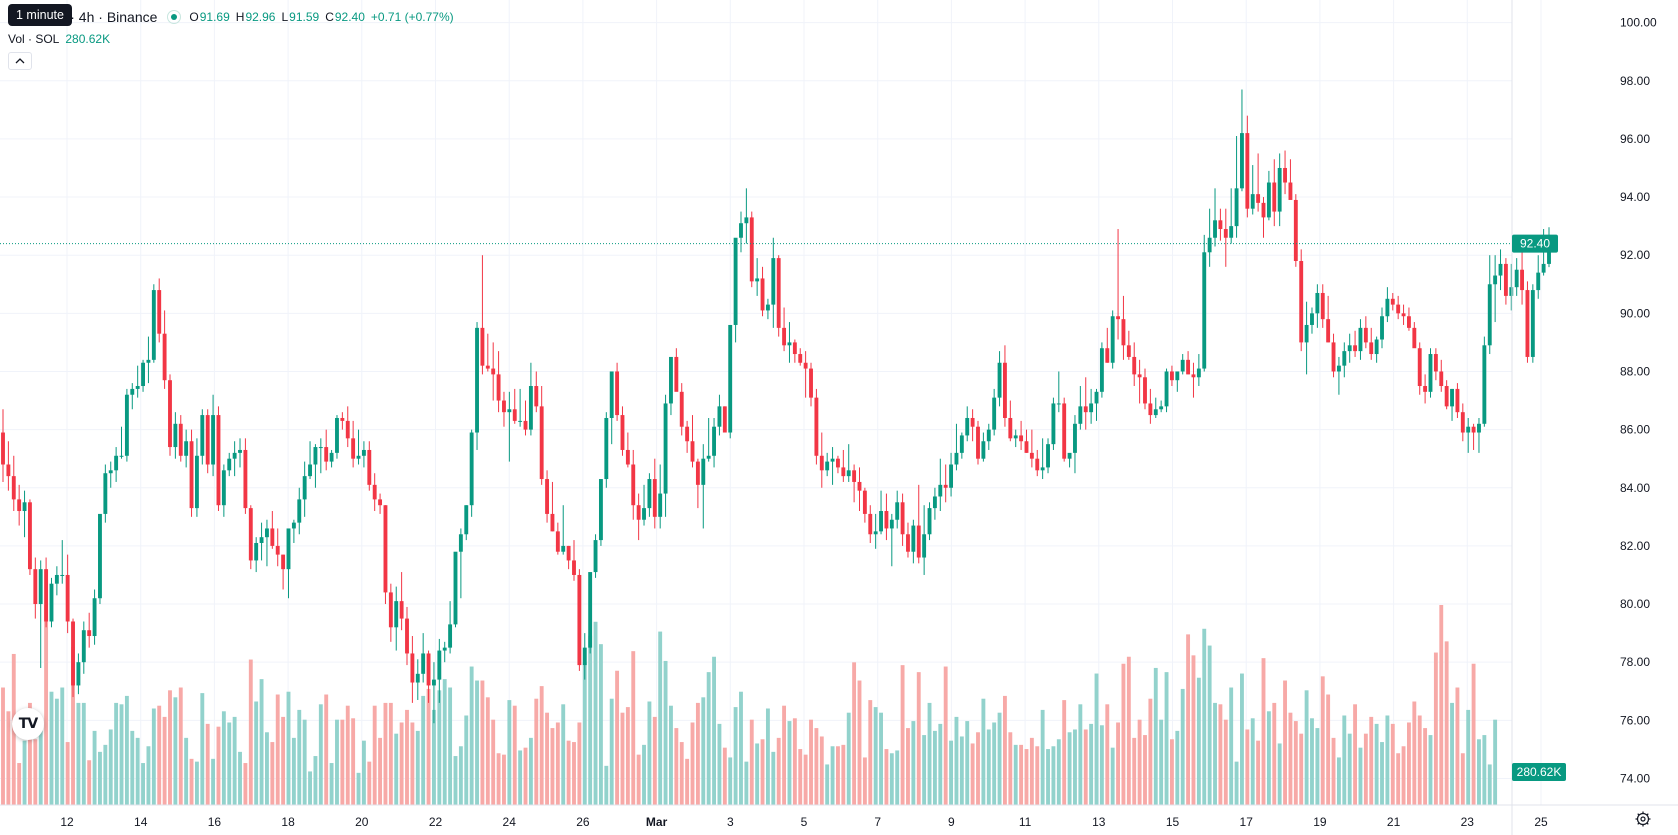 The width and height of the screenshot is (1678, 835). Describe the element at coordinates (1468, 822) in the screenshot. I see `time-tick-label: 23` at that location.